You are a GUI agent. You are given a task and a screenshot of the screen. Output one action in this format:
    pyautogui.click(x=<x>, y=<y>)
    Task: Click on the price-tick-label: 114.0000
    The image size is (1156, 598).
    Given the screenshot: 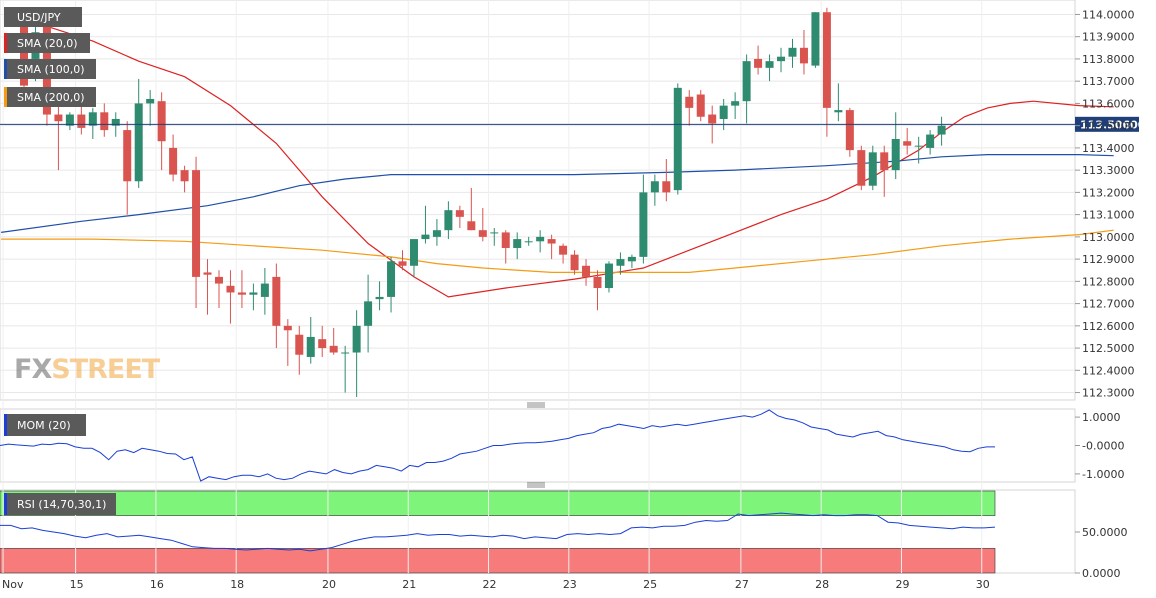 What is the action you would take?
    pyautogui.click(x=1108, y=14)
    